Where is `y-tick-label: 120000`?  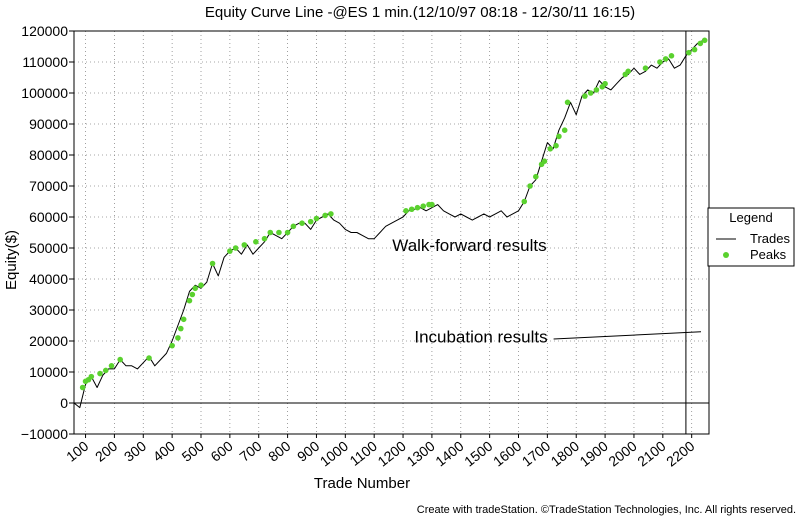 y-tick-label: 120000 is located at coordinates (44, 31).